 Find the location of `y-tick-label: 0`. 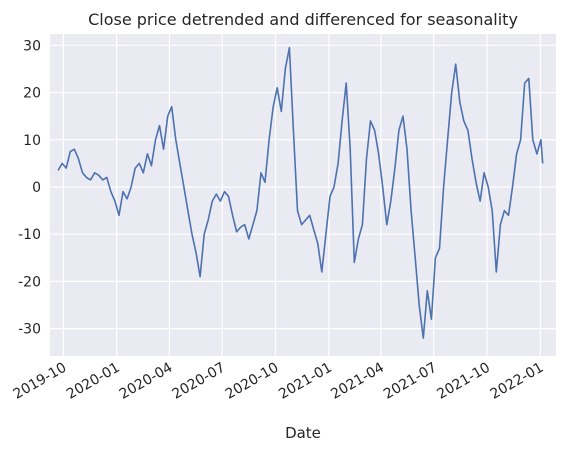

y-tick-label: 0 is located at coordinates (36, 188).